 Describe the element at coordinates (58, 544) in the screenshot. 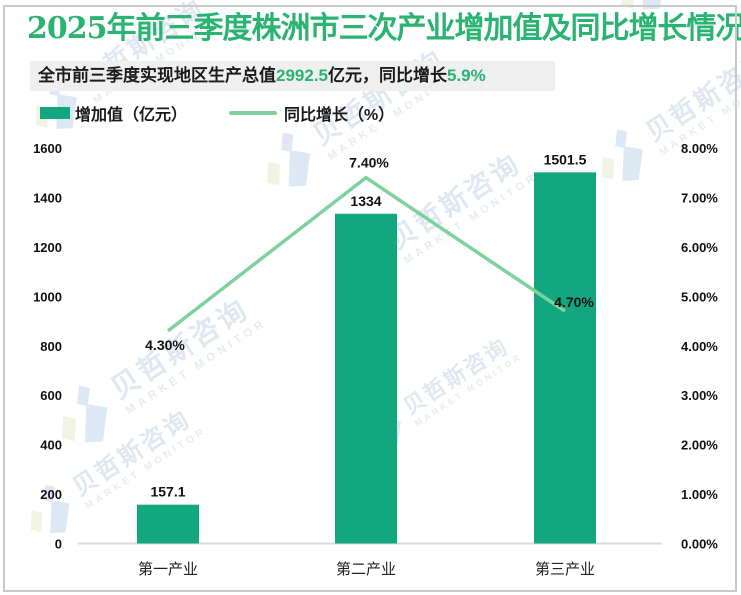

I see `left-axis-tick: 0` at that location.